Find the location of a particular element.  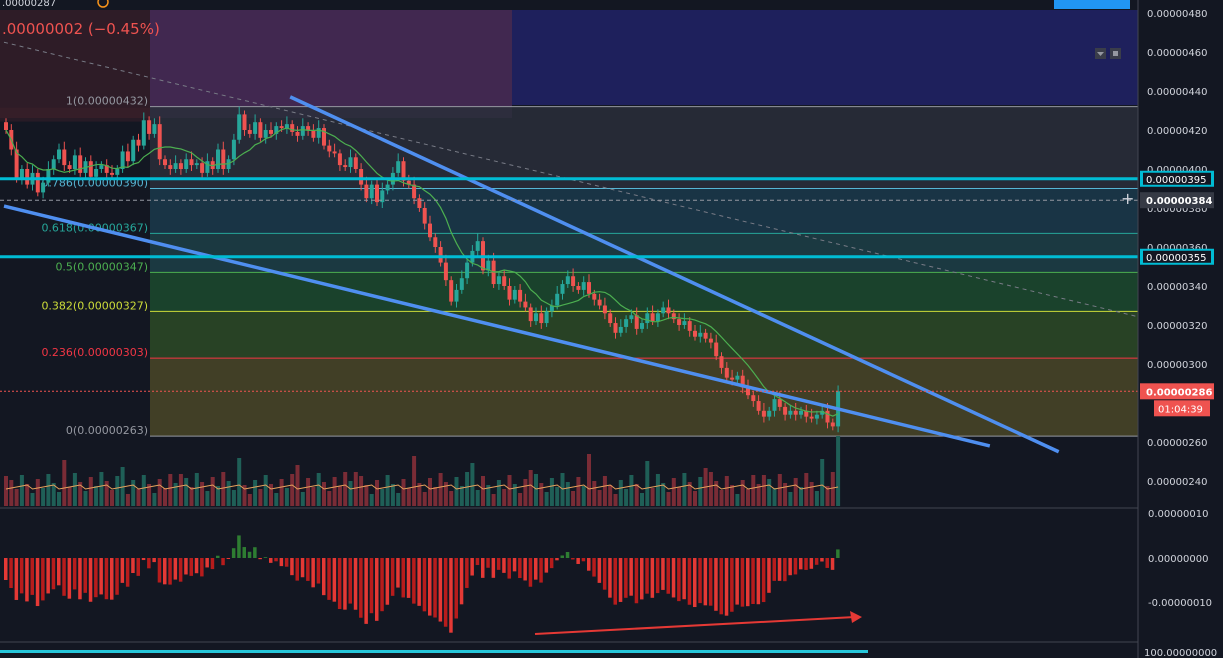

header-indicator-icon is located at coordinates (103, 4).